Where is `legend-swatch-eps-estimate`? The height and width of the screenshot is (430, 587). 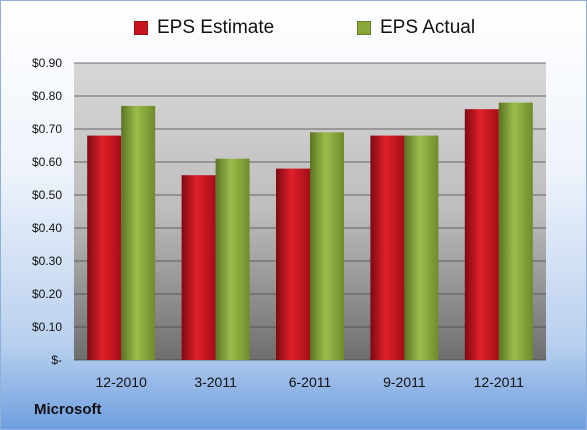
legend-swatch-eps-estimate is located at coordinates (141, 28).